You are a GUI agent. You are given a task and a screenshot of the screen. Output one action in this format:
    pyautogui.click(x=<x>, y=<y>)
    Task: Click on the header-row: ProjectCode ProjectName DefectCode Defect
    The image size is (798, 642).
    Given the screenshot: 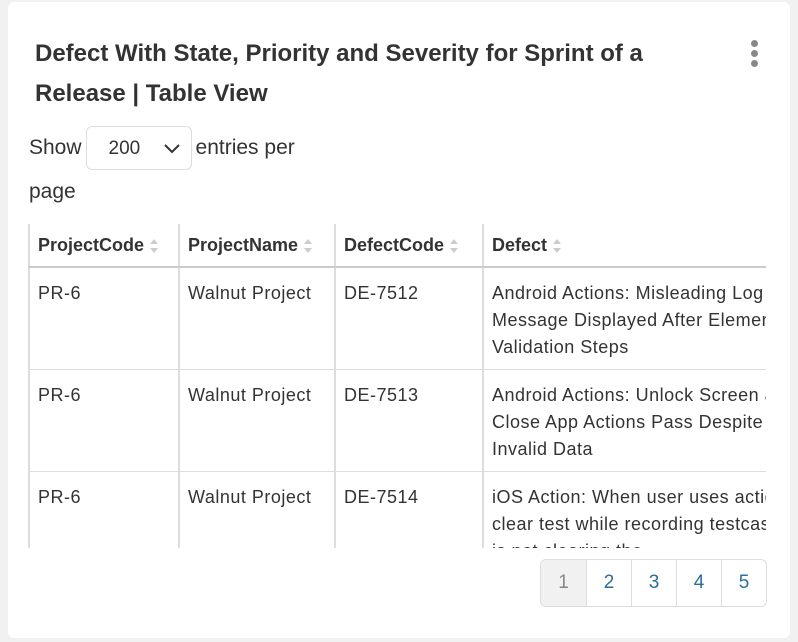 What is the action you would take?
    pyautogui.click(x=397, y=246)
    